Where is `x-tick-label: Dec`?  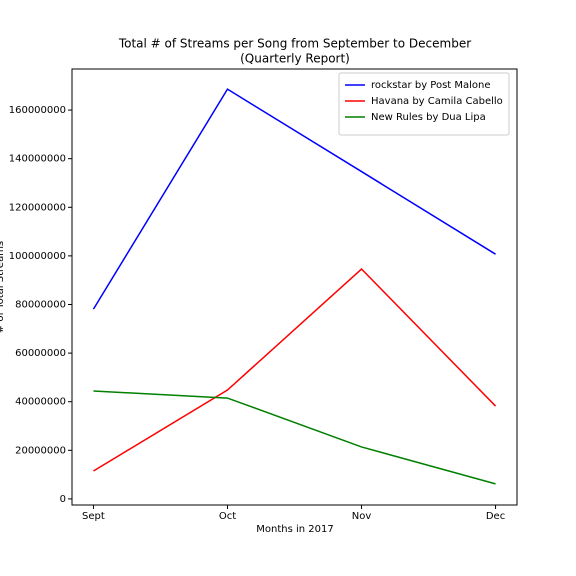
x-tick-label: Dec is located at coordinates (495, 516).